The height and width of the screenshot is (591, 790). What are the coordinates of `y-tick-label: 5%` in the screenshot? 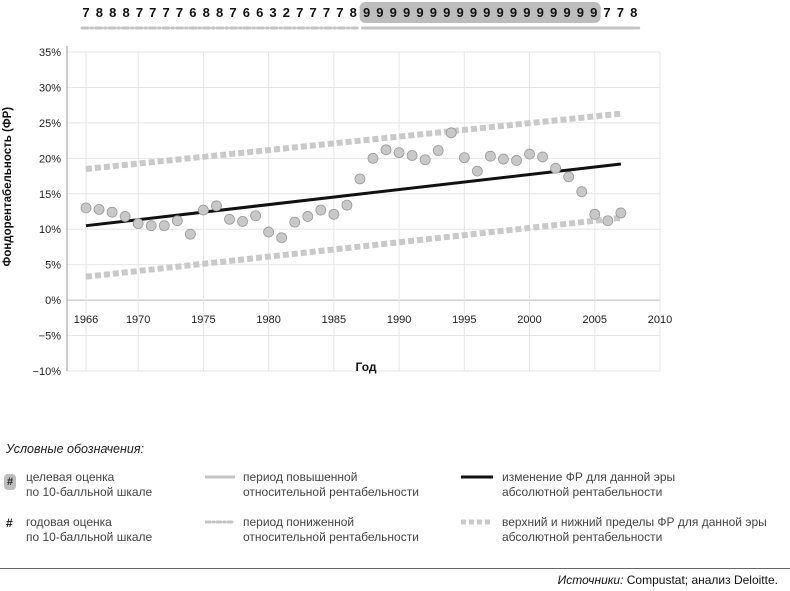 It's located at (53, 266).